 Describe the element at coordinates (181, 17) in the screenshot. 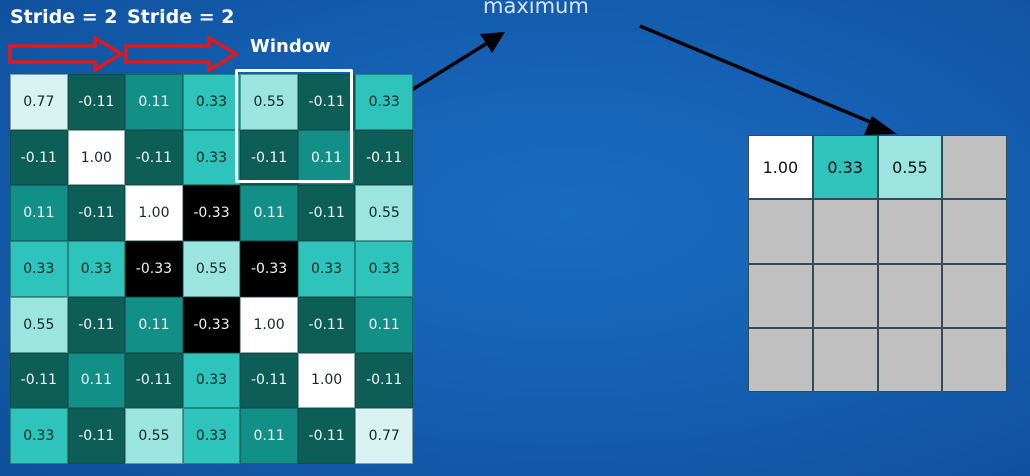

I see `stride-label-2: Stride = 2` at that location.